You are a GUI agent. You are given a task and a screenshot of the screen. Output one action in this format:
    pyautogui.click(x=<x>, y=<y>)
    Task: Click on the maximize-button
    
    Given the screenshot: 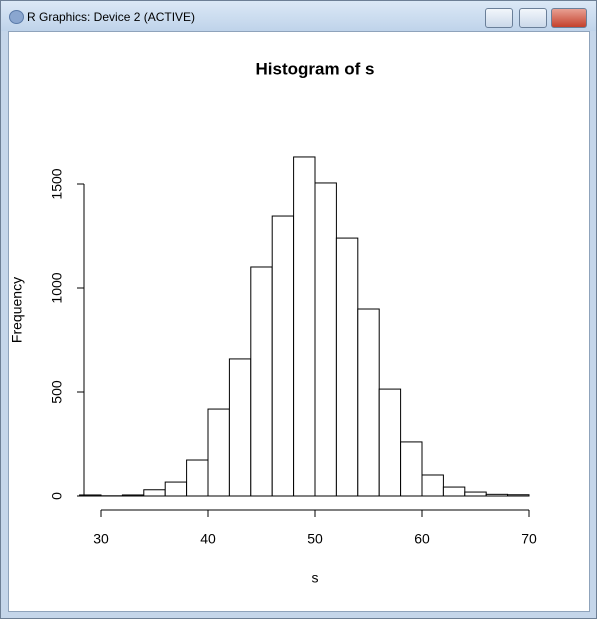 What is the action you would take?
    pyautogui.click(x=533, y=18)
    